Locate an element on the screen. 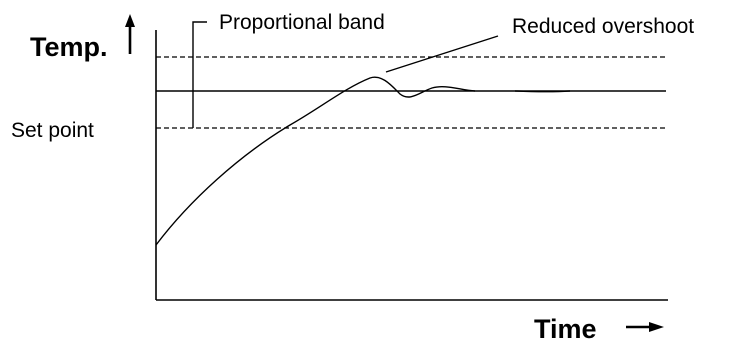 The width and height of the screenshot is (733, 341). x-axis-label: Time is located at coordinates (565, 327).